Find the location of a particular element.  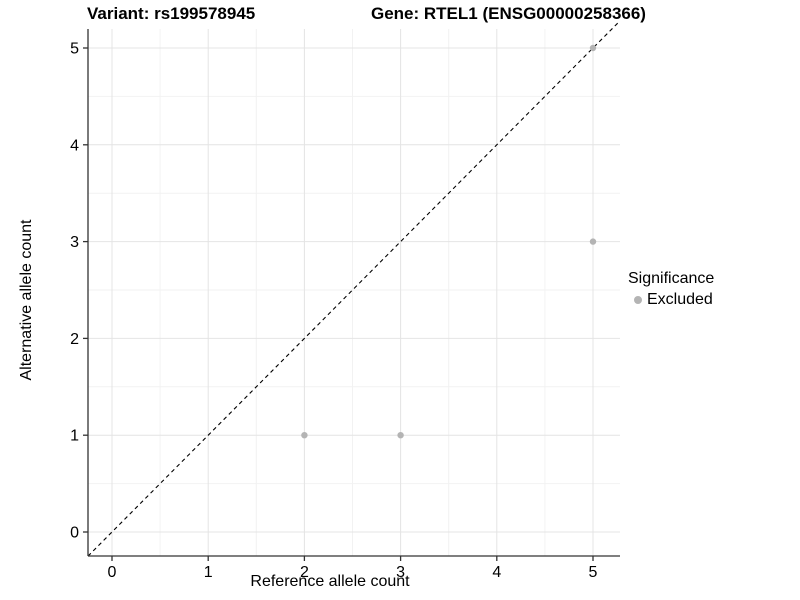

x-tick-label: 2 is located at coordinates (304, 572).